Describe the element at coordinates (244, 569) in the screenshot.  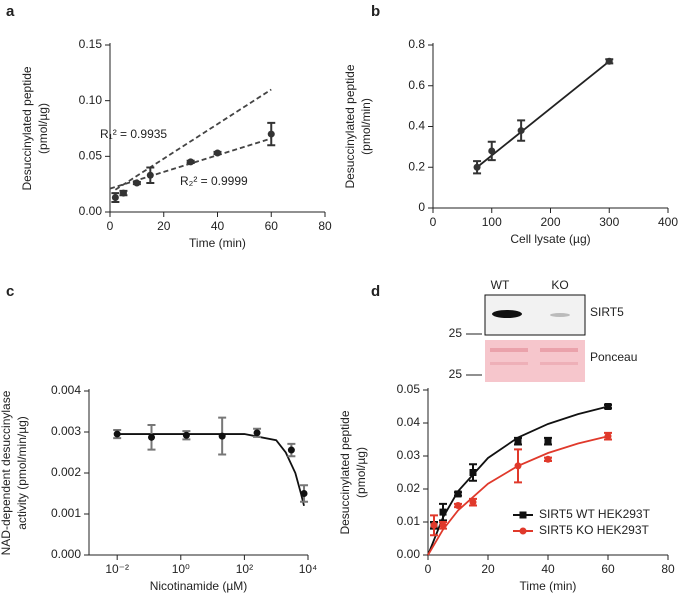
I see `x-tick-label: 10²` at that location.